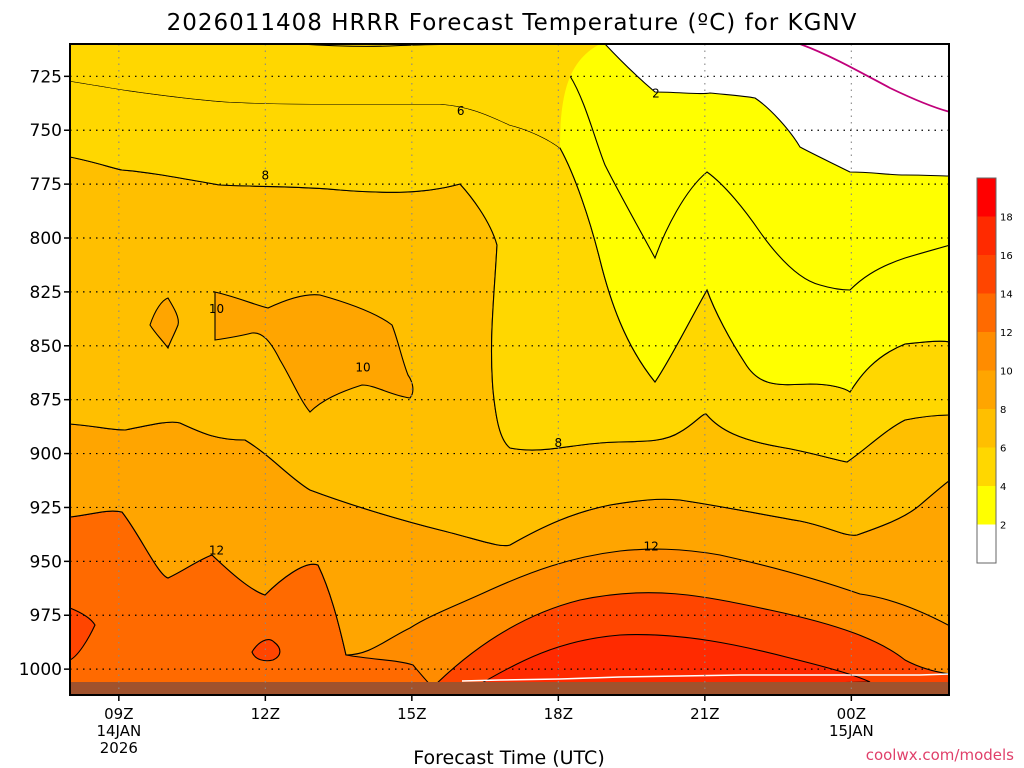 Image resolution: width=1024 pixels, height=768 pixels. Describe the element at coordinates (46, 347) in the screenshot. I see `y-tick-label: 850` at that location.